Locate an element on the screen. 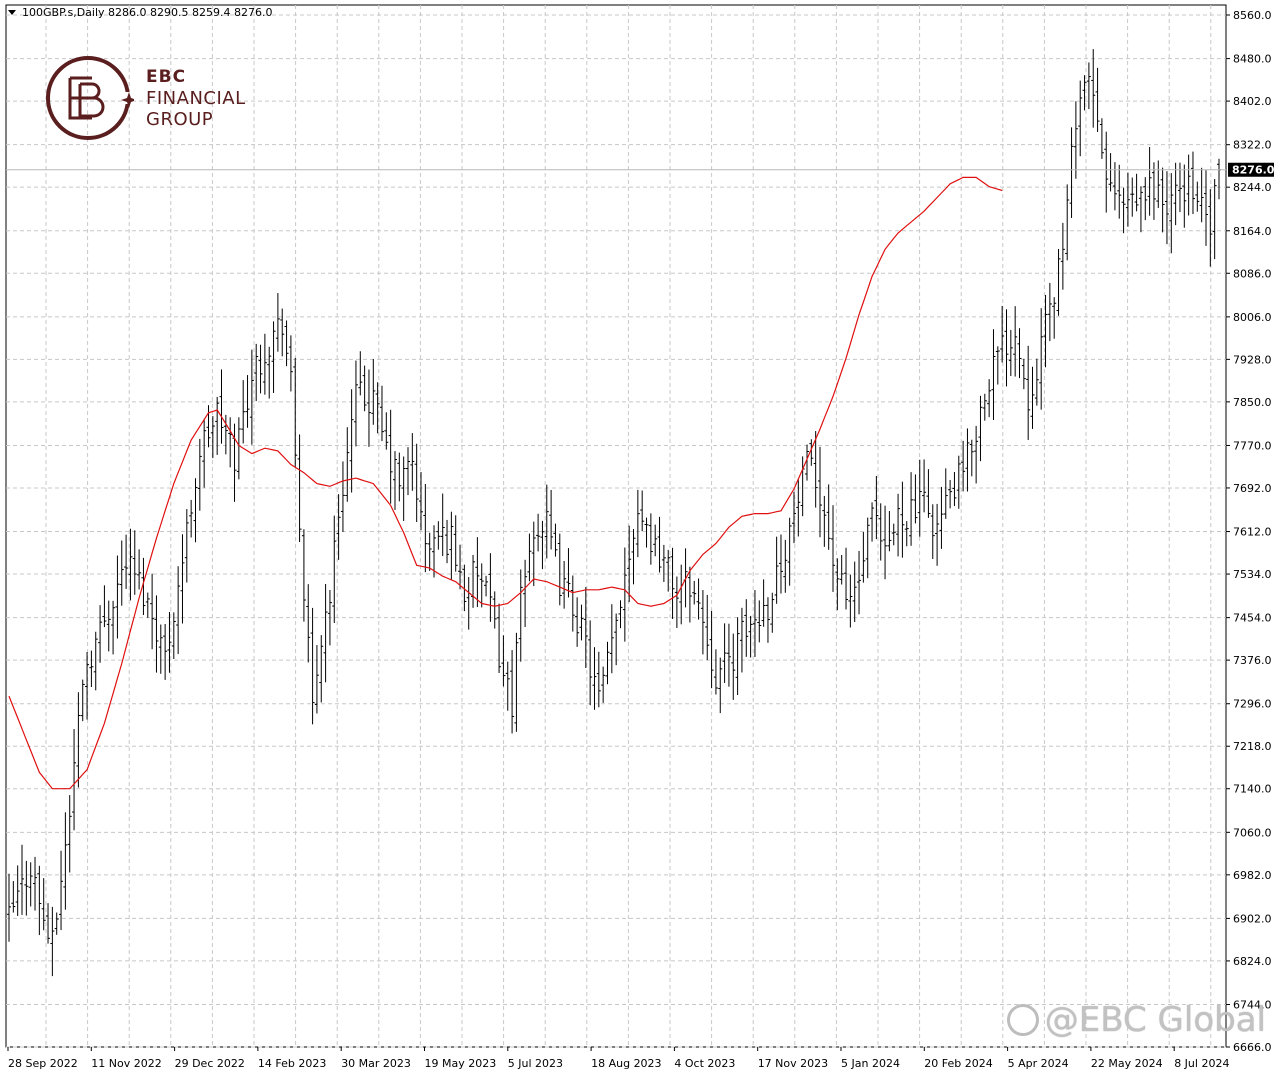 This screenshot has height=1077, width=1280. watermark-text: @EBC Global is located at coordinates (1155, 1020).